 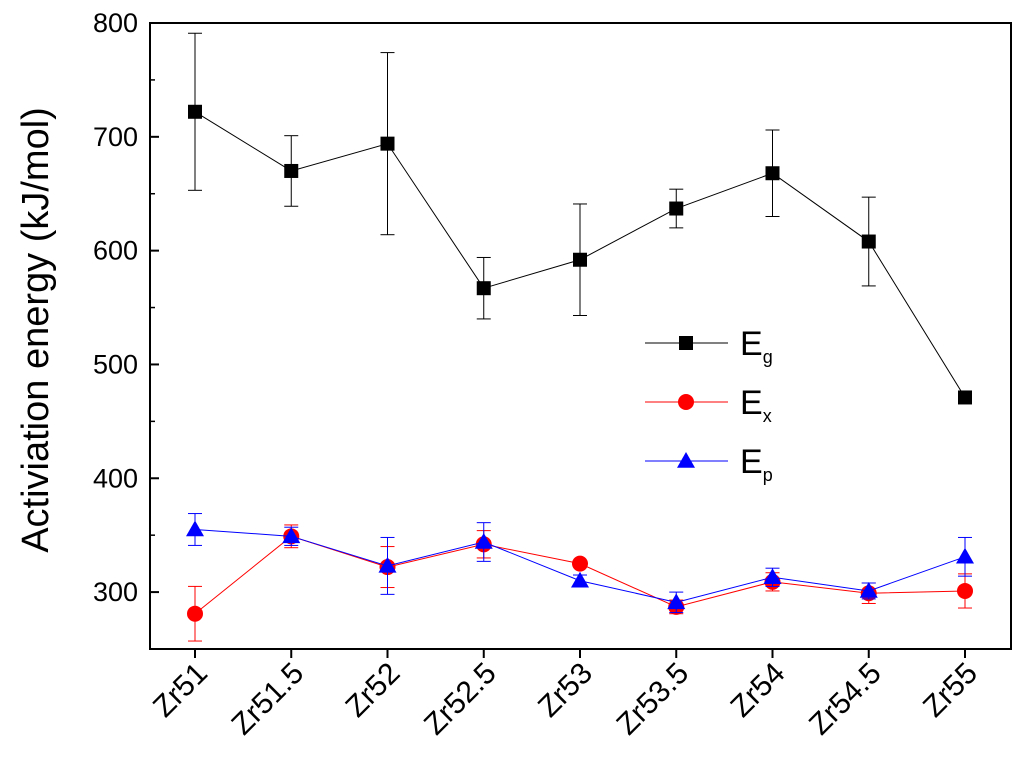 What do you see at coordinates (126, 307) in the screenshot?
I see `y-axis-ticks: 300 400 500 600 700 800` at bounding box center [126, 307].